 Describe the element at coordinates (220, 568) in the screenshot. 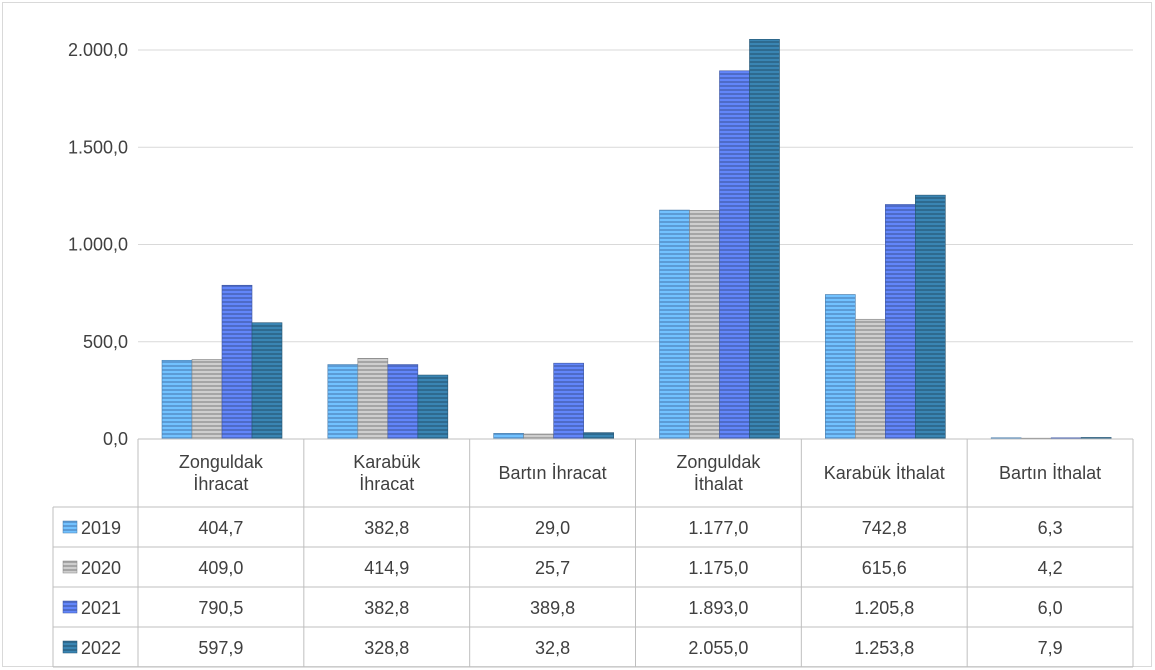

I see `data-table-cell: 409,0` at that location.